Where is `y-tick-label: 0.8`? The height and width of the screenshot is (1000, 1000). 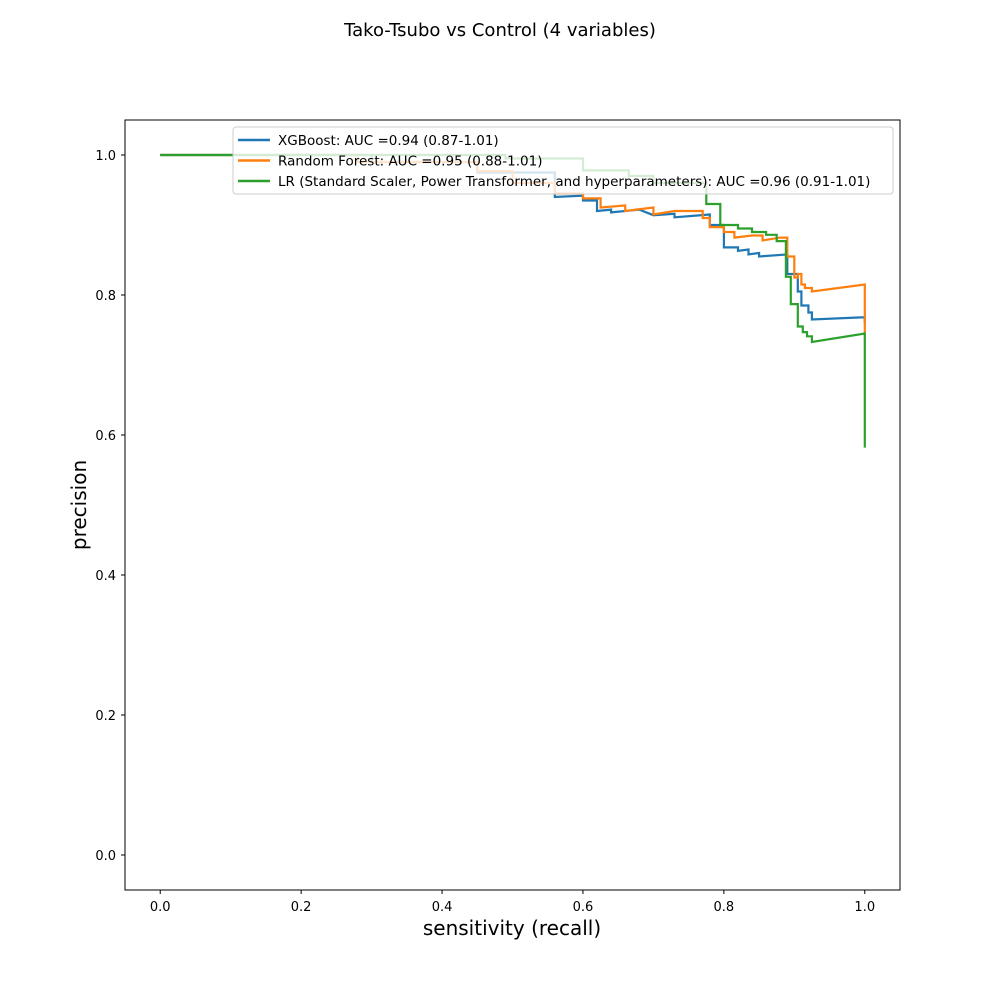
y-tick-label: 0.8 is located at coordinates (105, 296).